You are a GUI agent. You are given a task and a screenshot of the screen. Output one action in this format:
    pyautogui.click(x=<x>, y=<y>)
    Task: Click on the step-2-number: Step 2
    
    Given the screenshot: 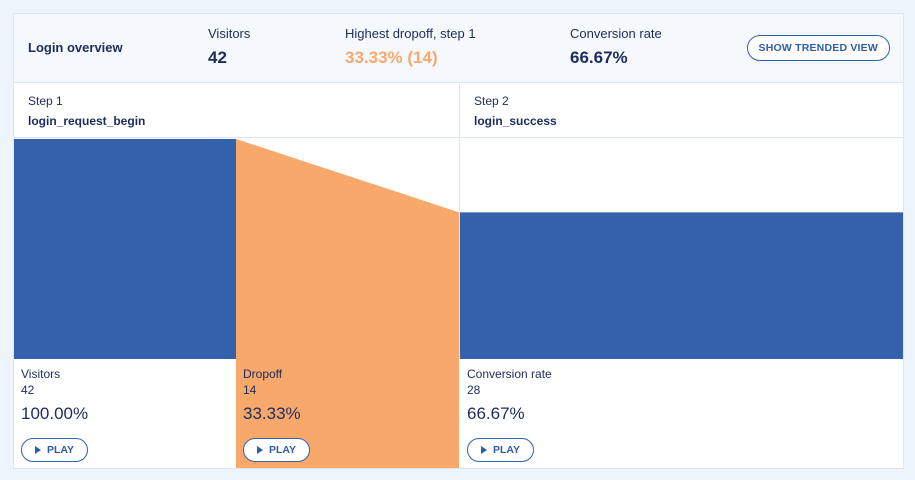 What is the action you would take?
    pyautogui.click(x=491, y=101)
    